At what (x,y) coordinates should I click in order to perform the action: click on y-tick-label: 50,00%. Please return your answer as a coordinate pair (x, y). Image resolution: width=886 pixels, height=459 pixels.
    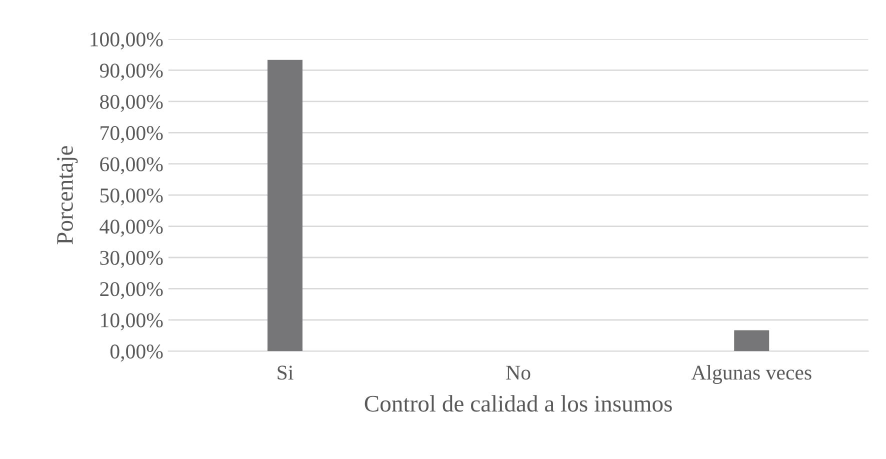
    Looking at the image, I should click on (131, 197).